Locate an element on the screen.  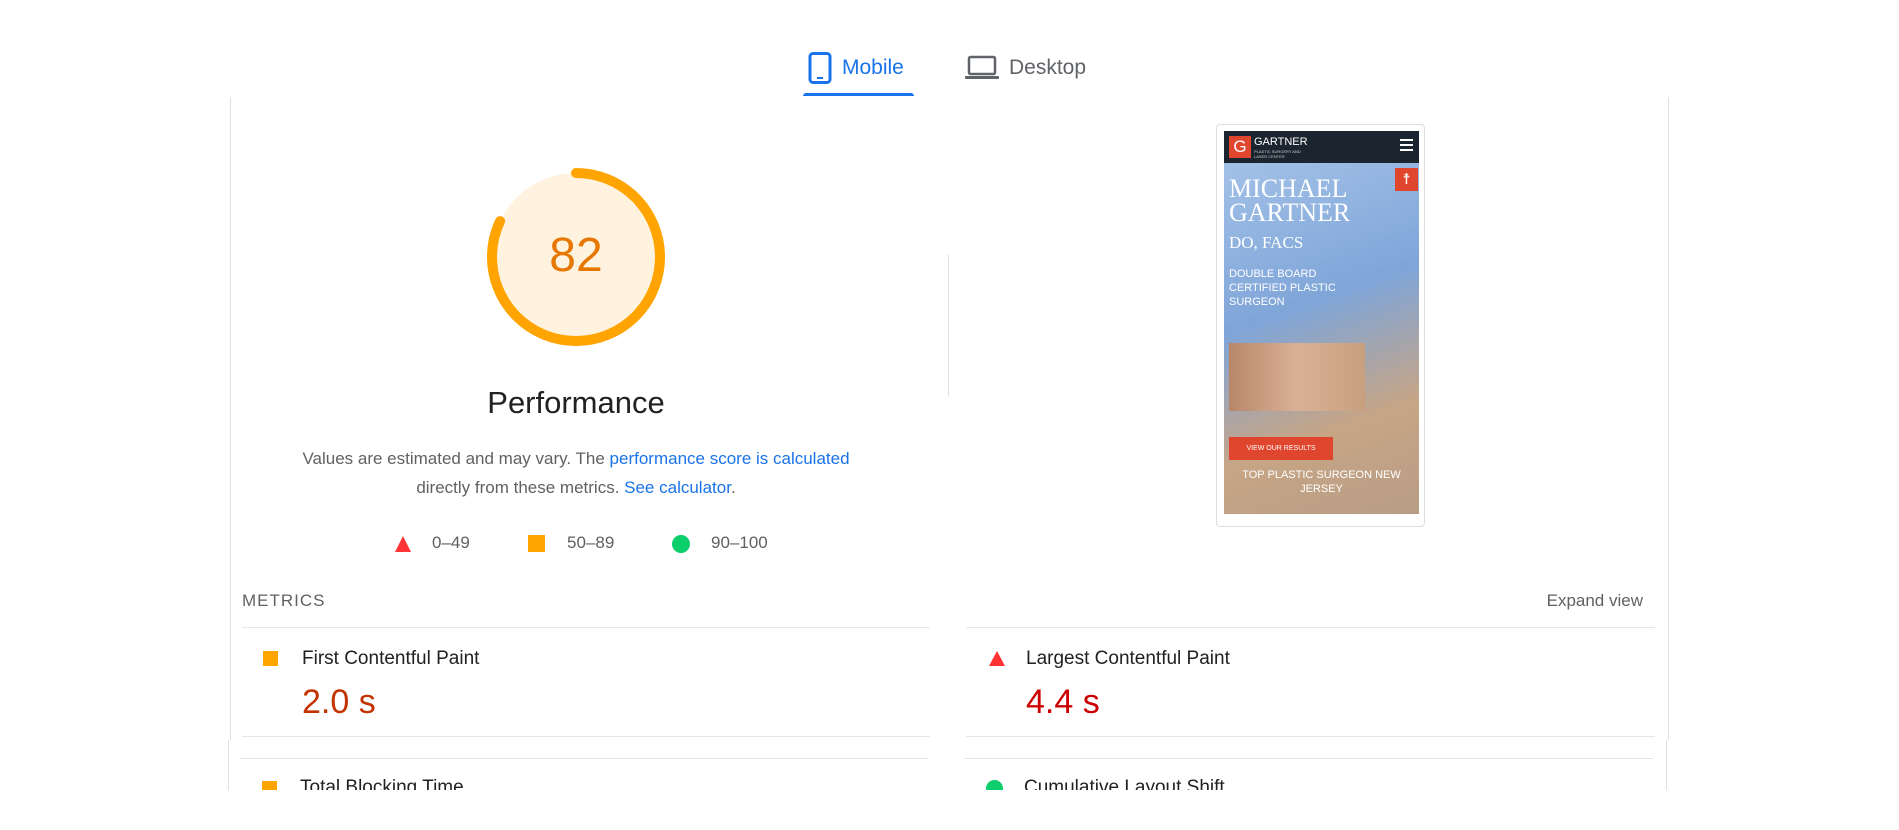
tab-label: Desktop is located at coordinates (1048, 67).